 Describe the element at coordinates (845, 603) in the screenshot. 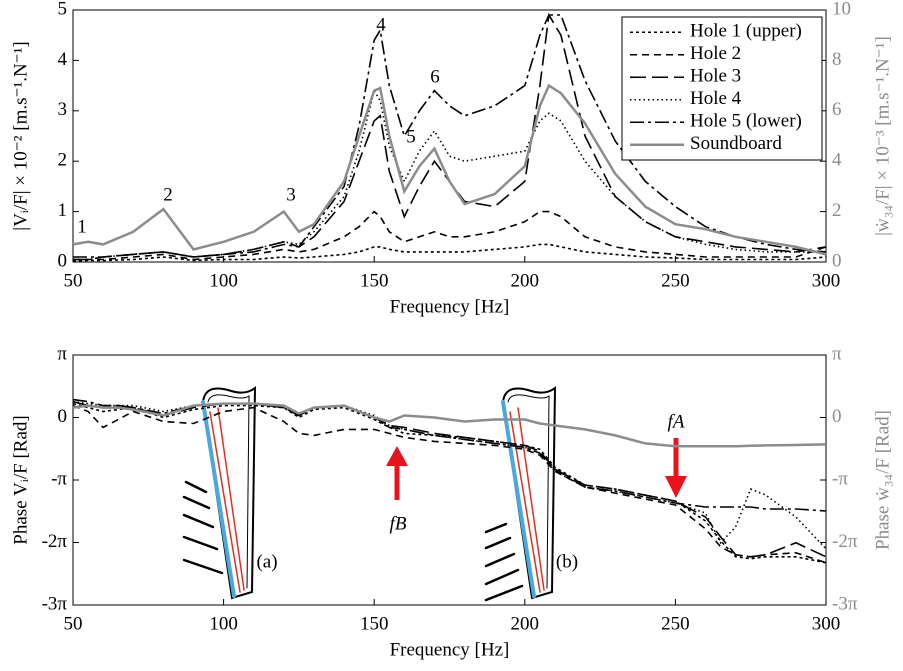

I see `y2-tick-label: -3π` at that location.